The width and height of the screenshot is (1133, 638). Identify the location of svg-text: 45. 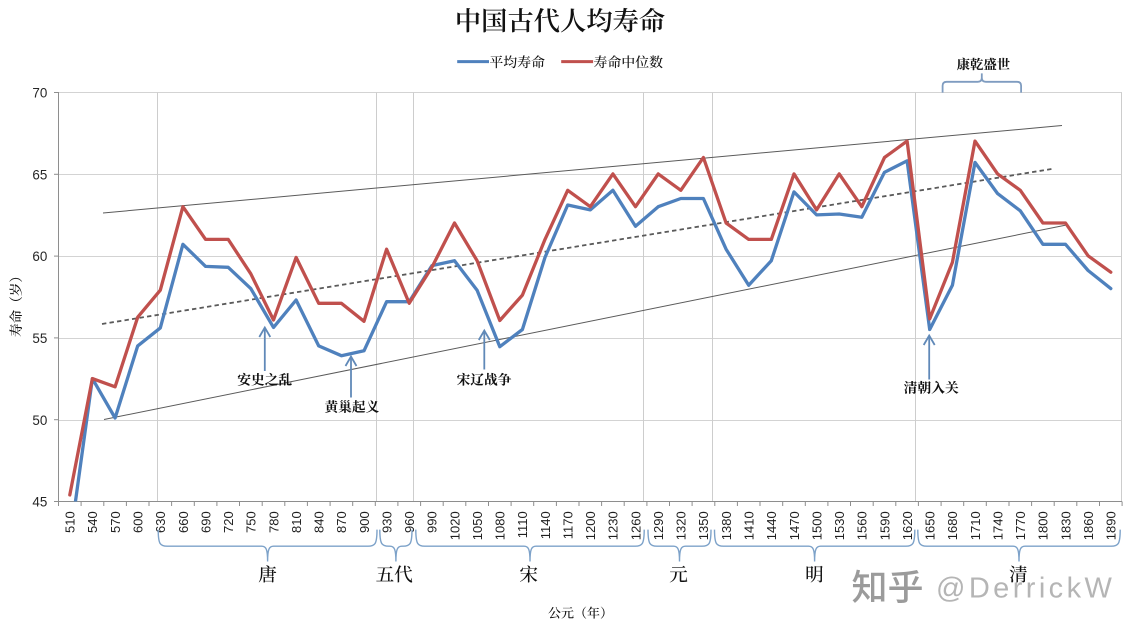
(39, 502).